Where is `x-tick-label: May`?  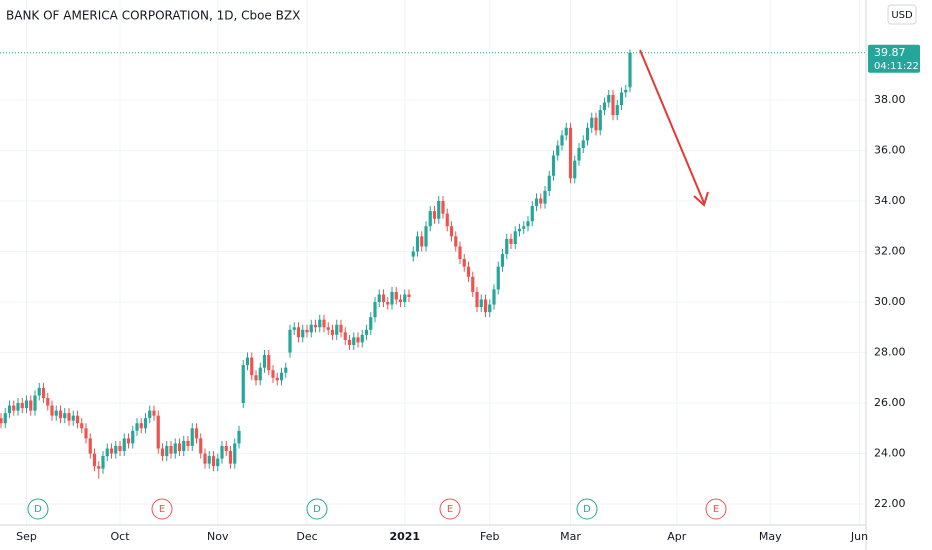 x-tick-label: May is located at coordinates (770, 536).